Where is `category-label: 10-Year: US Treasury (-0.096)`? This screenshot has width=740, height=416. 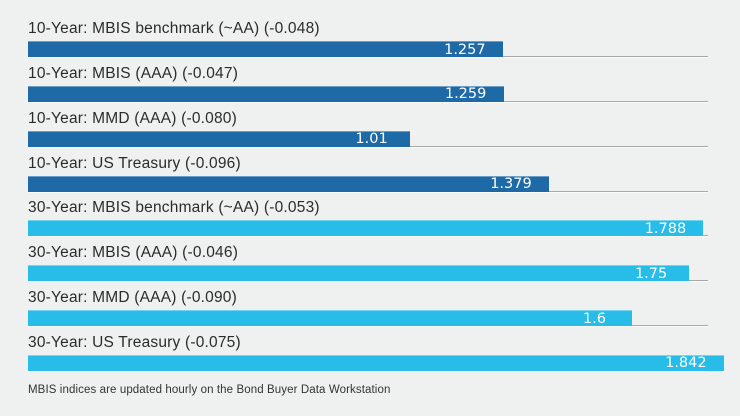
category-label: 10-Year: US Treasury (-0.096) is located at coordinates (134, 163).